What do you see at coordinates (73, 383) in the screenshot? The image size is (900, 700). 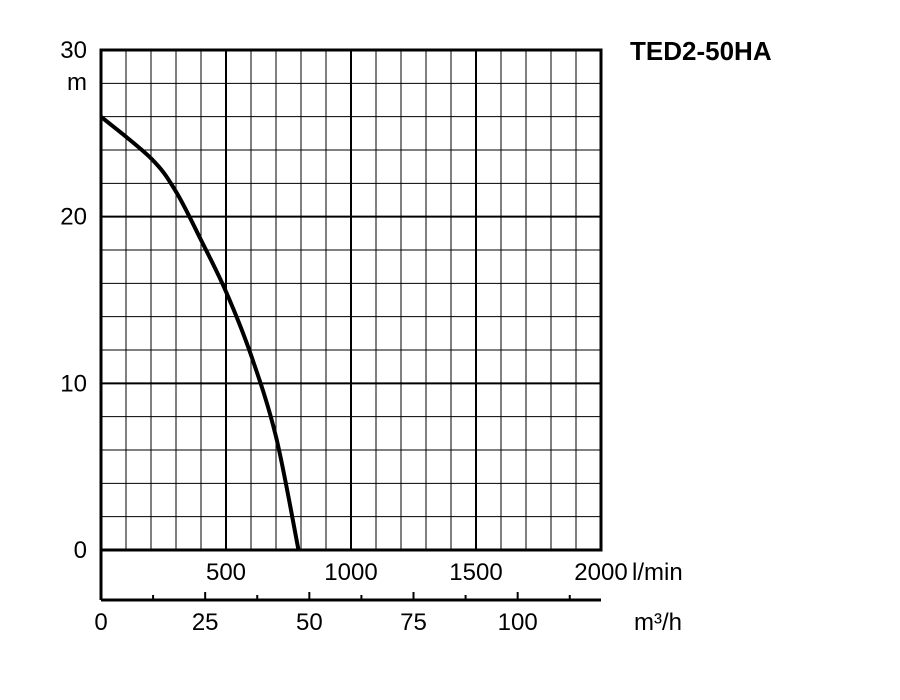 I see `y-tick-label: 10` at bounding box center [73, 383].